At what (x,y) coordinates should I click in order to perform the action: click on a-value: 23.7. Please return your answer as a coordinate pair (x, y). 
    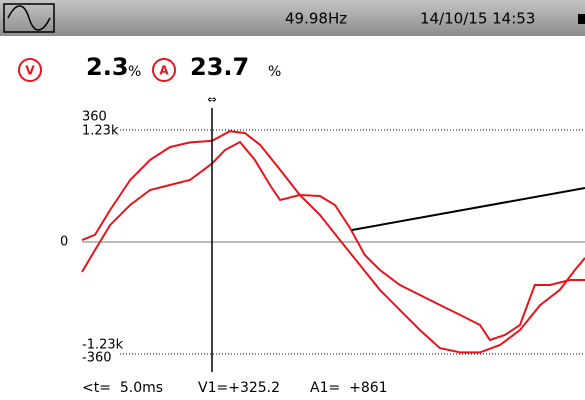
    Looking at the image, I should click on (219, 67).